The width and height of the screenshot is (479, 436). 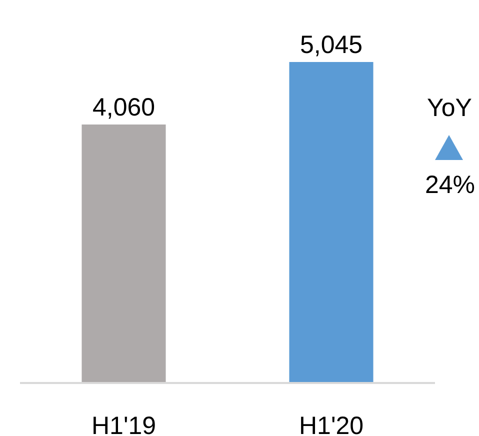 What do you see at coordinates (123, 424) in the screenshot?
I see `x-tick-label: H1'19` at bounding box center [123, 424].